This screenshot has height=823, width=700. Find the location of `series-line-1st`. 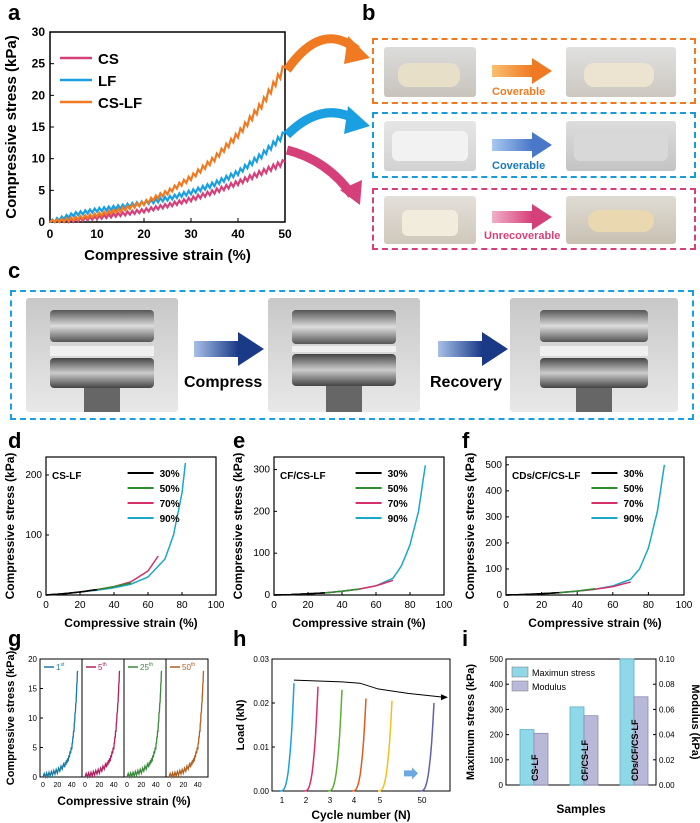

series-line-1st is located at coordinates (60, 725).